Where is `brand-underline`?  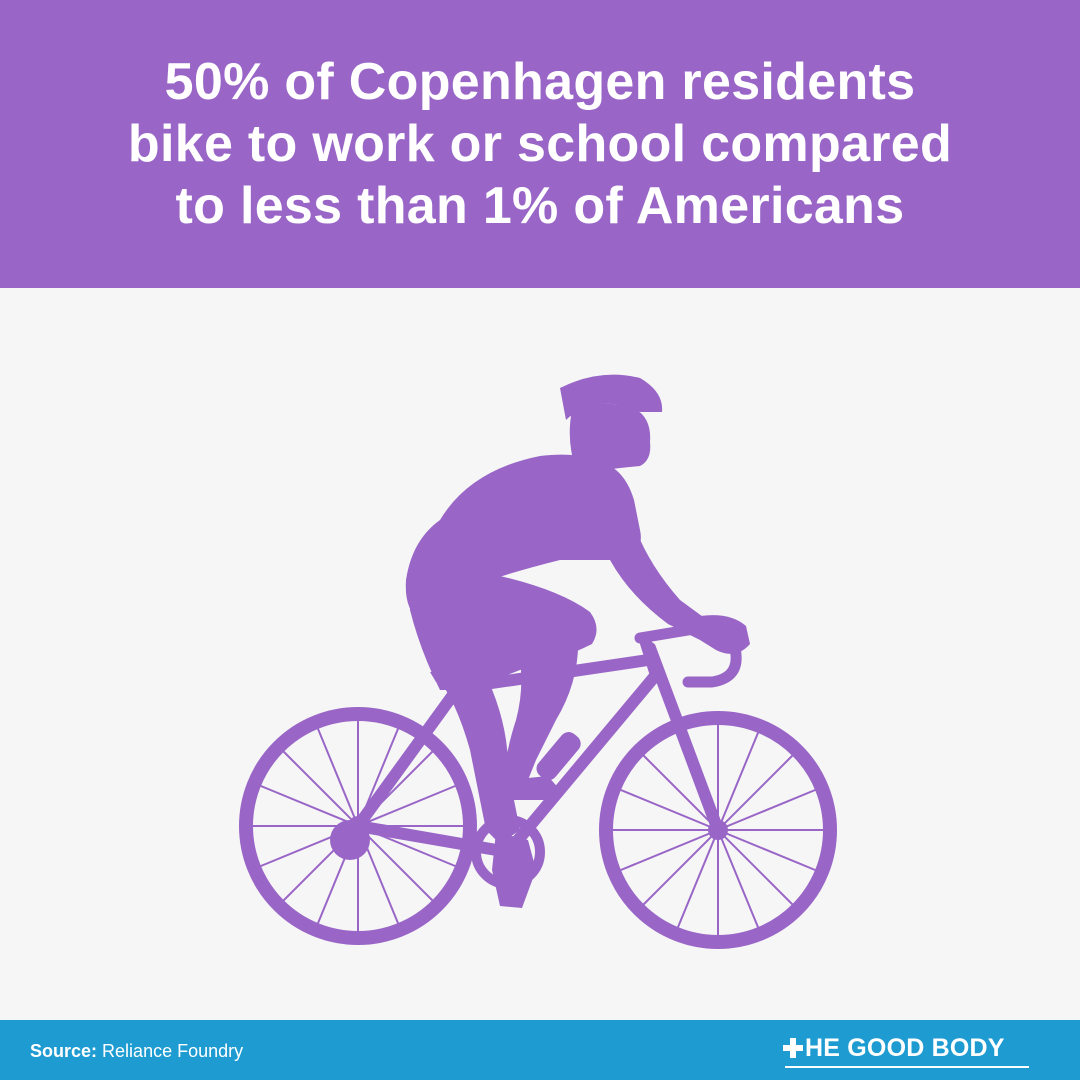
brand-underline is located at coordinates (907, 1067).